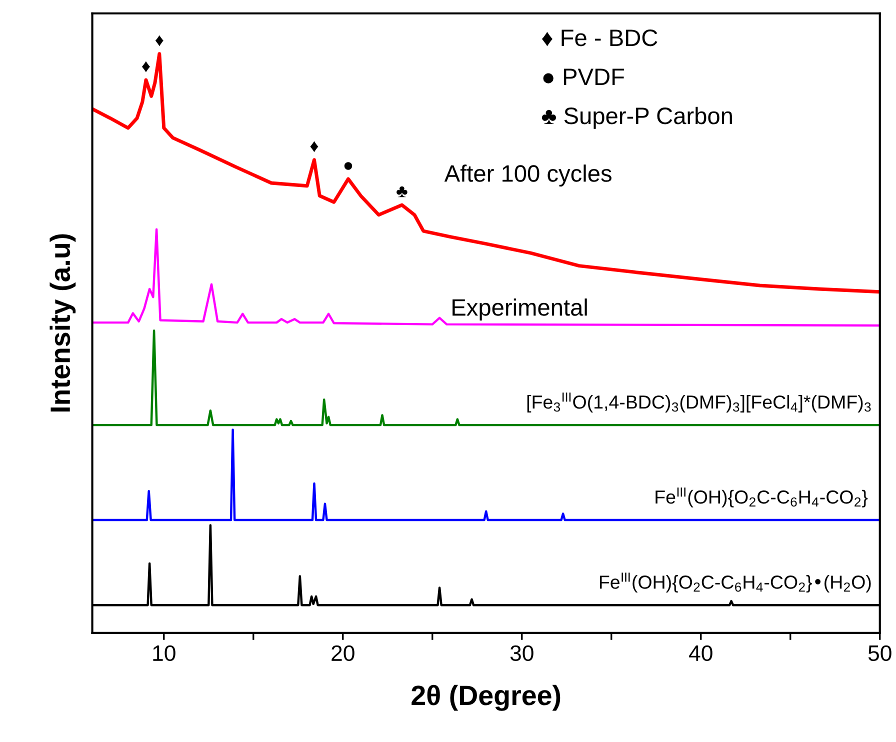 This screenshot has height=742, width=896. Describe the element at coordinates (63, 323) in the screenshot. I see `y-axis-title: Intensity (a.u)` at that location.